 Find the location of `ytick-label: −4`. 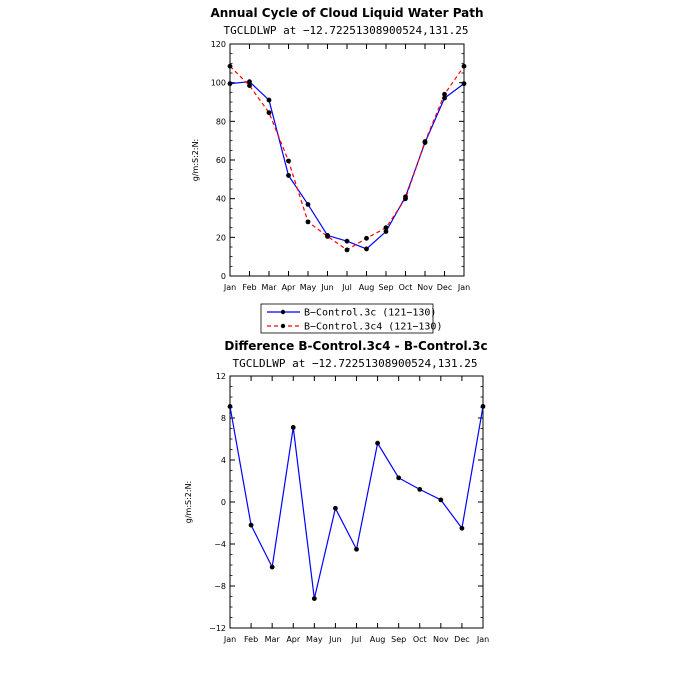

ytick-label: −4 is located at coordinates (220, 544).